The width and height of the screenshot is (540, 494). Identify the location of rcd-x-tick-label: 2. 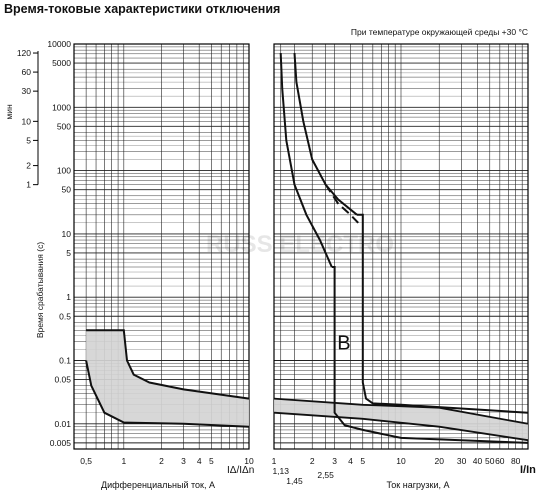
(161, 461).